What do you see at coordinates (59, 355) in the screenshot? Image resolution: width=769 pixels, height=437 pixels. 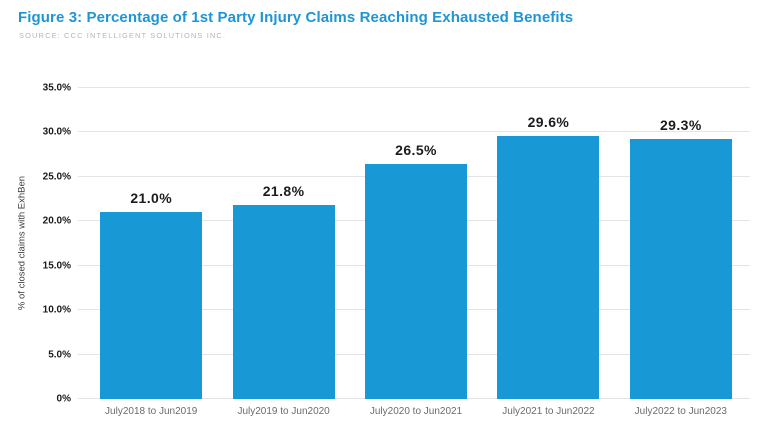 I see `y-tick-label: 5.0%` at bounding box center [59, 355].